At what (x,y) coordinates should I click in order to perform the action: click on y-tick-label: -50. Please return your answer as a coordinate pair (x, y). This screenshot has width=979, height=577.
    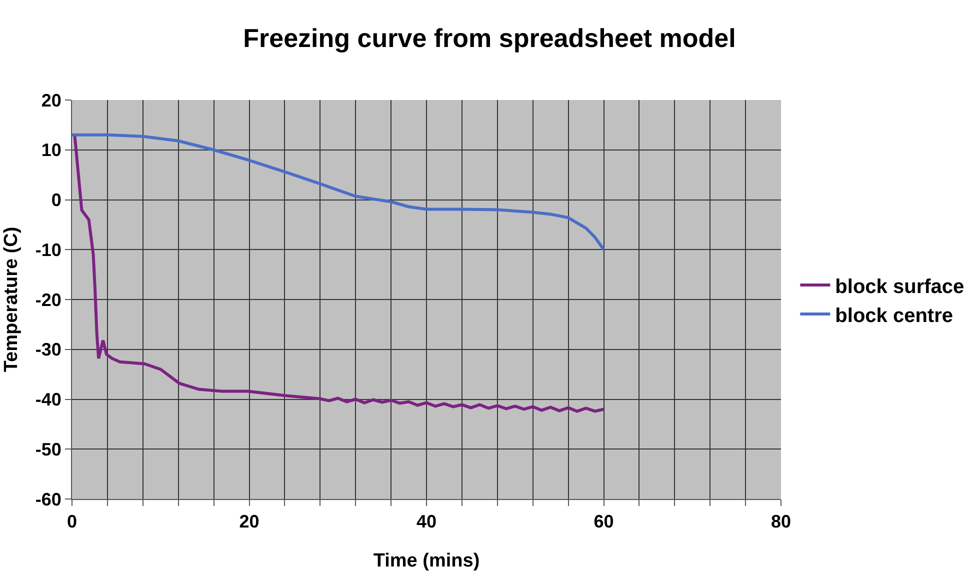
    Looking at the image, I should click on (48, 449).